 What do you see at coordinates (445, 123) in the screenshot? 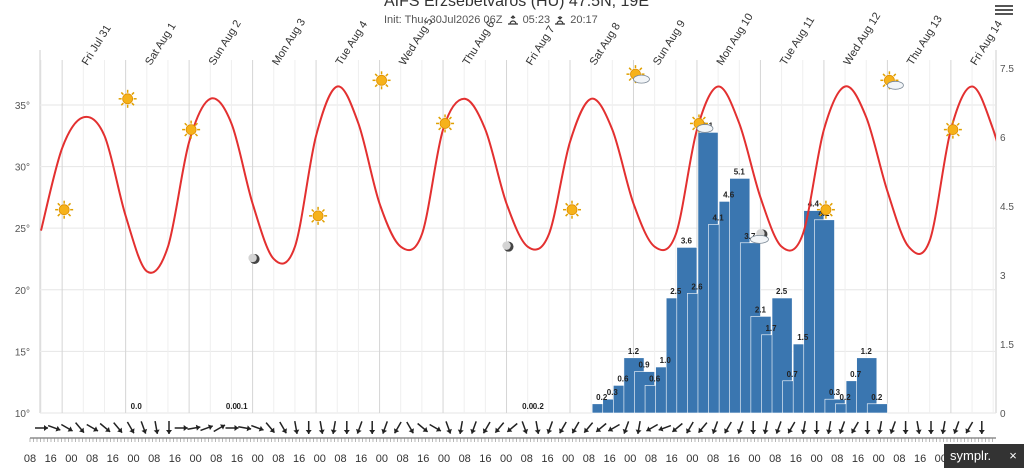
I see `sun-disc` at bounding box center [445, 123].